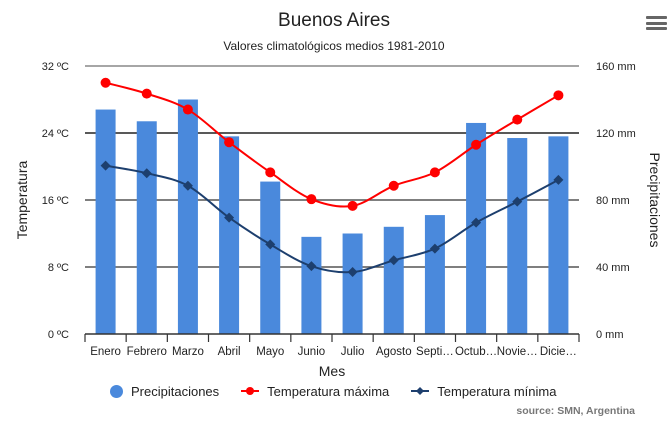 Image resolution: width=669 pixels, height=421 pixels. I want to click on y-axis-right-title: Precipitaciones, so click(655, 200).